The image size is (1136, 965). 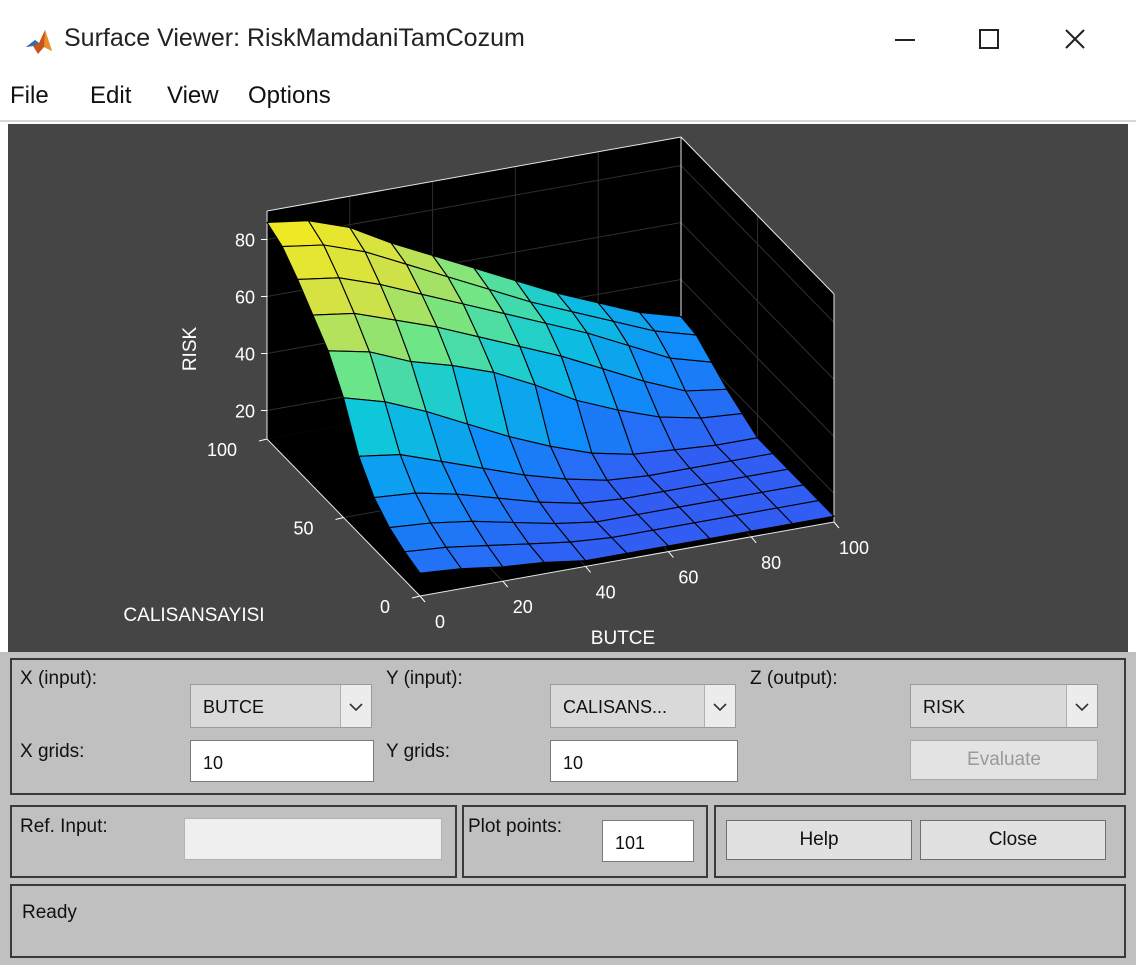 I want to click on ref-input-field, so click(x=313, y=839).